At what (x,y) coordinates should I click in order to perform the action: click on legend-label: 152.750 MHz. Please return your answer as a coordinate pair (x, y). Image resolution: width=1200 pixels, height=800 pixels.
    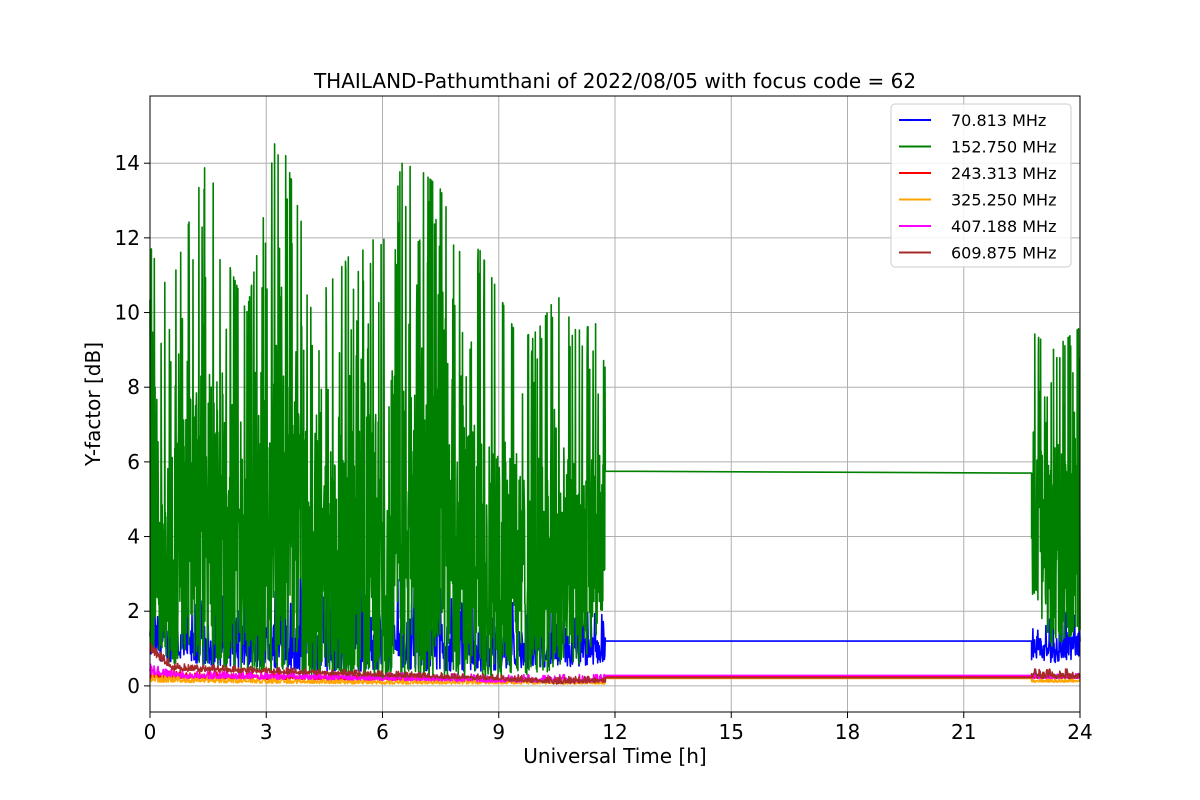
    Looking at the image, I should click on (1003, 147).